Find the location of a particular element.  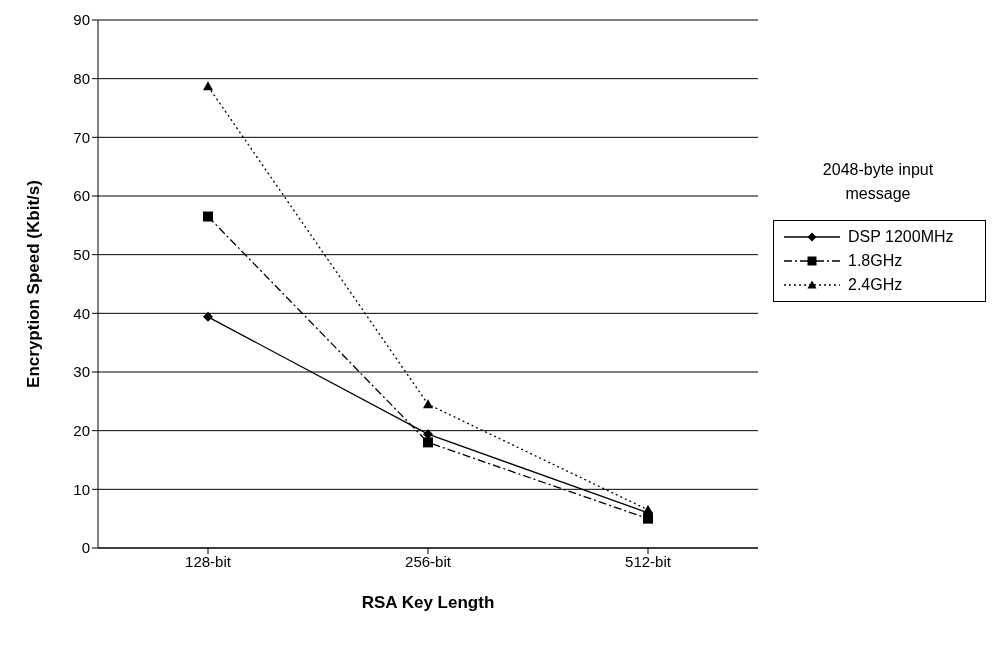

x-tick-label: 256-bit is located at coordinates (428, 561).